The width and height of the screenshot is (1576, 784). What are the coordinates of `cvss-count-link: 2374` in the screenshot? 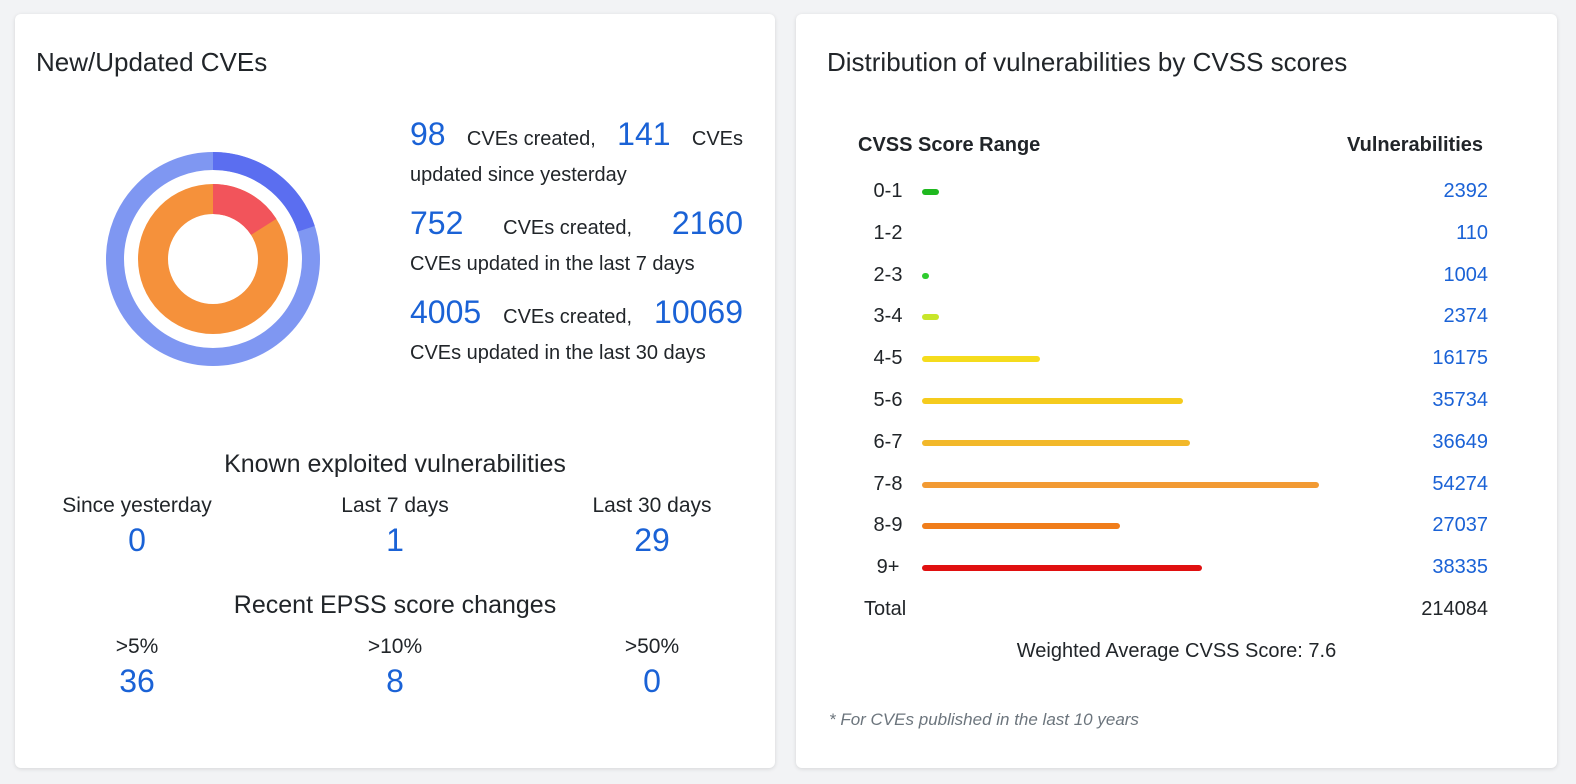 It's located at (1466, 316).